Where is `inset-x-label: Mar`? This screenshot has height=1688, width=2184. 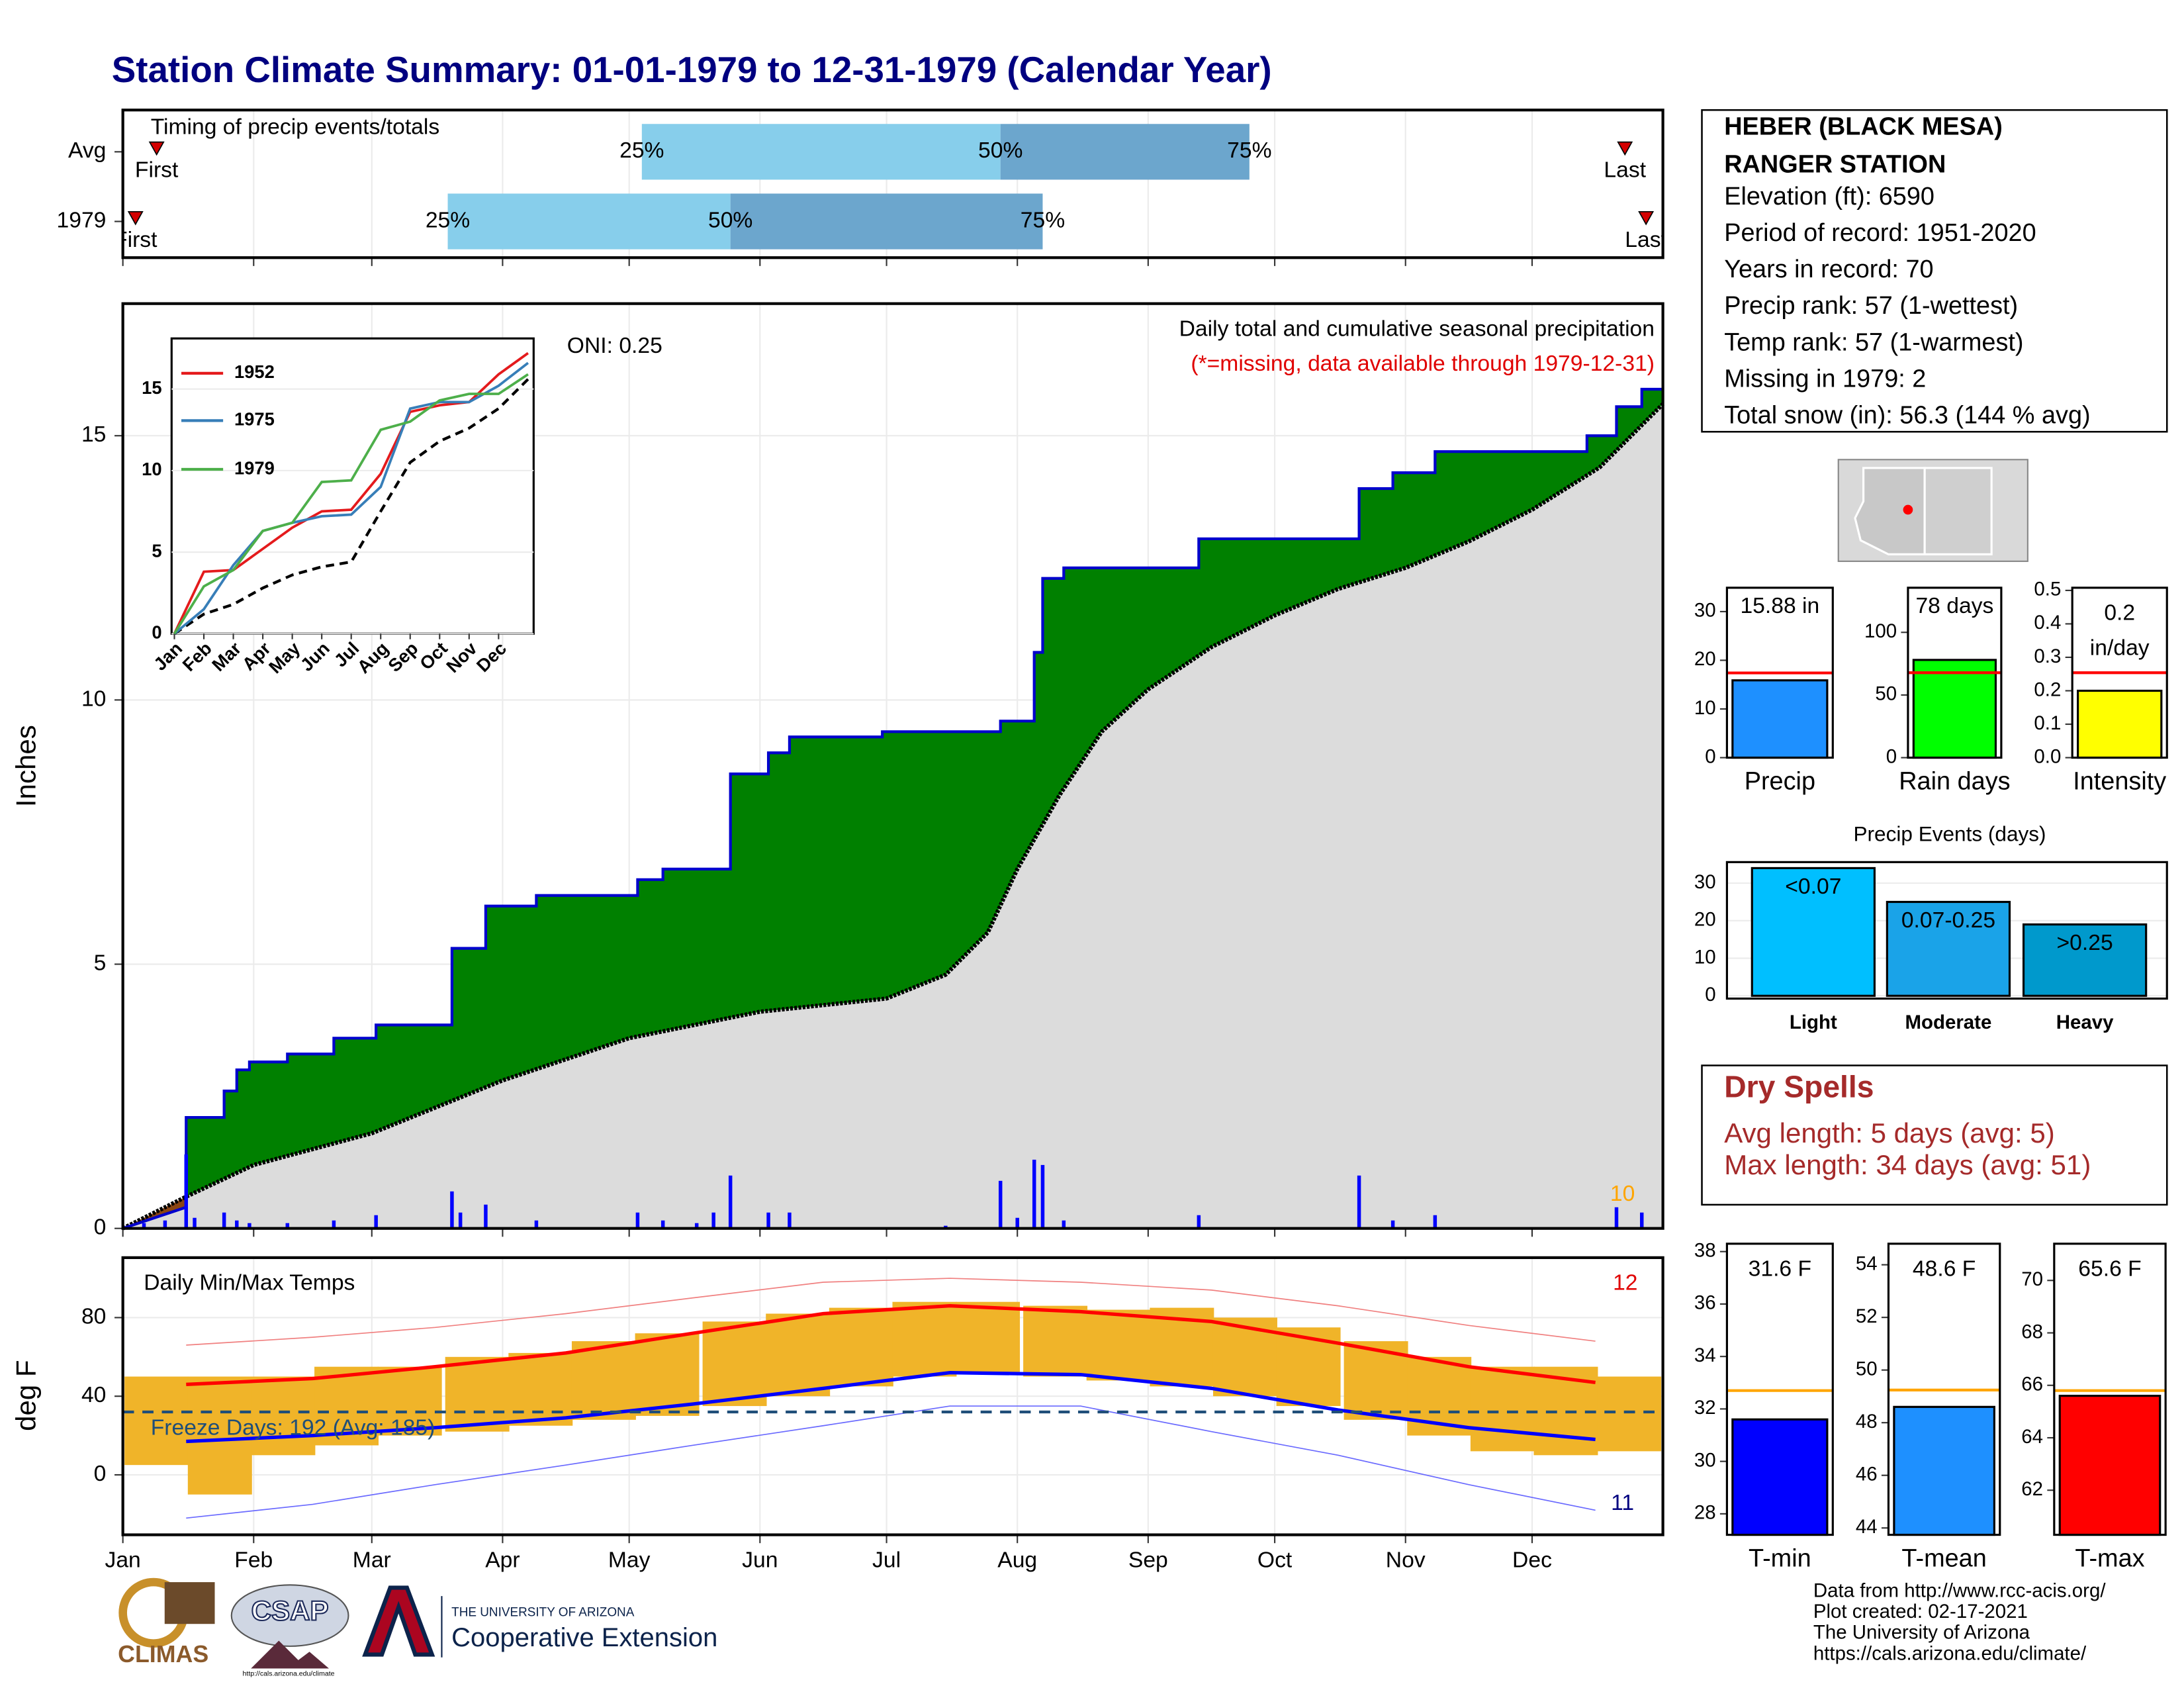
inset-x-label: Mar is located at coordinates (227, 656).